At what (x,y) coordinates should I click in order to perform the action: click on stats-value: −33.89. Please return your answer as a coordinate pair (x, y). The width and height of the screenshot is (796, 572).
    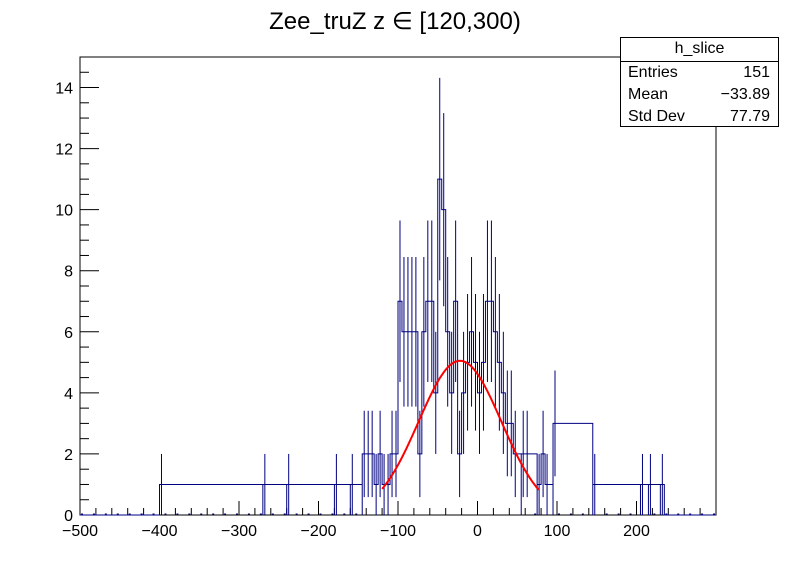
    Looking at the image, I should click on (745, 94).